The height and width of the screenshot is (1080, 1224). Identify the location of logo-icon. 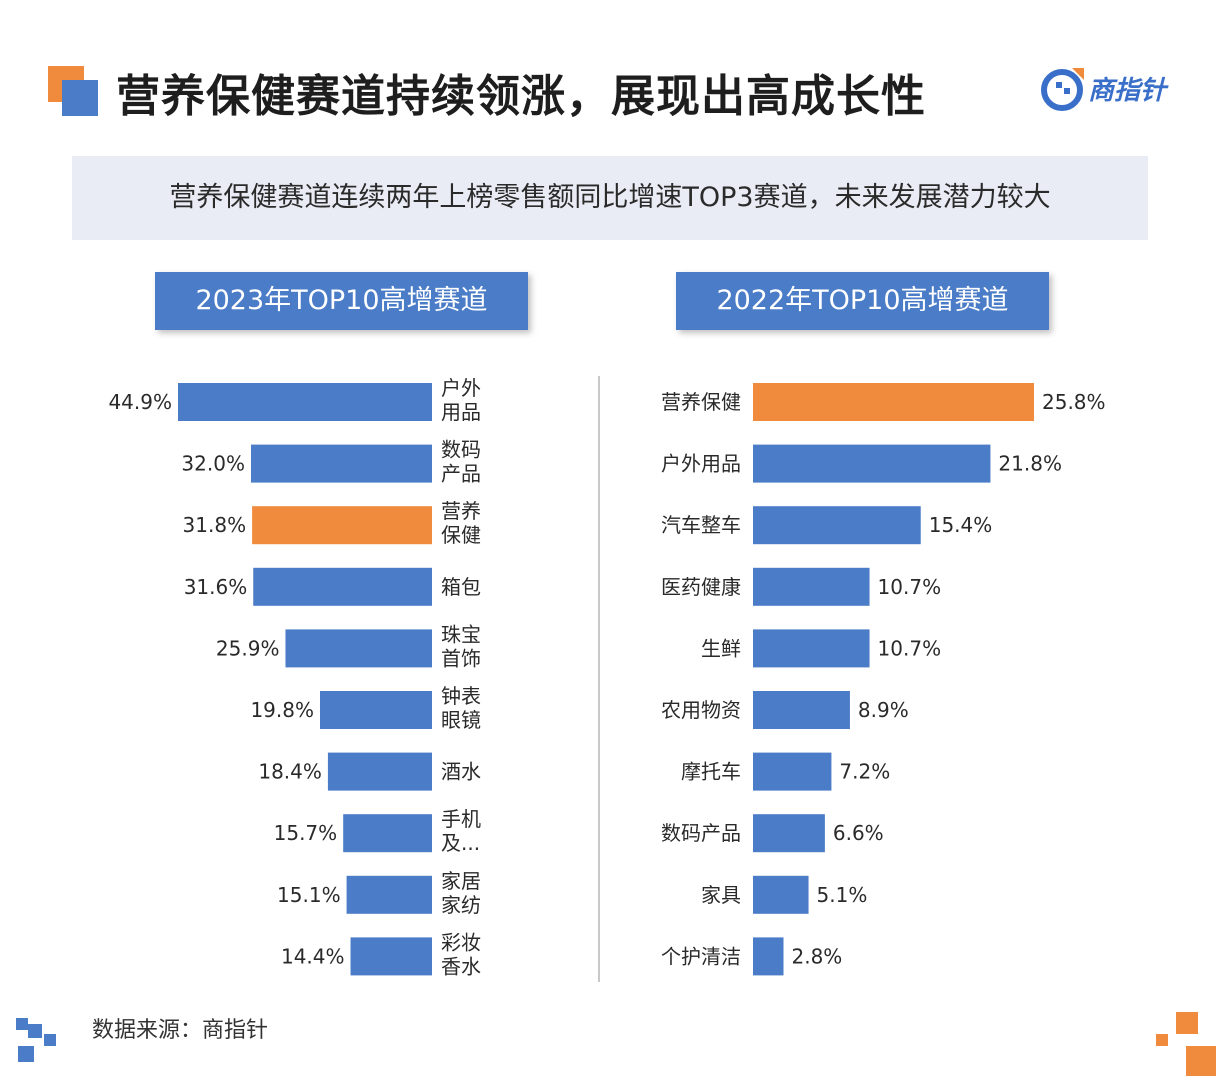
(1062, 89).